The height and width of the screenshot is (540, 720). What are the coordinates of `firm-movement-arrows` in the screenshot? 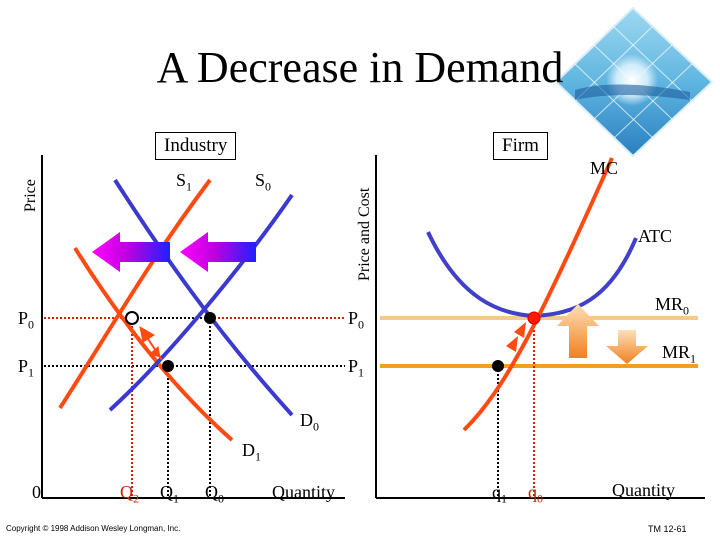 It's located at (516, 337).